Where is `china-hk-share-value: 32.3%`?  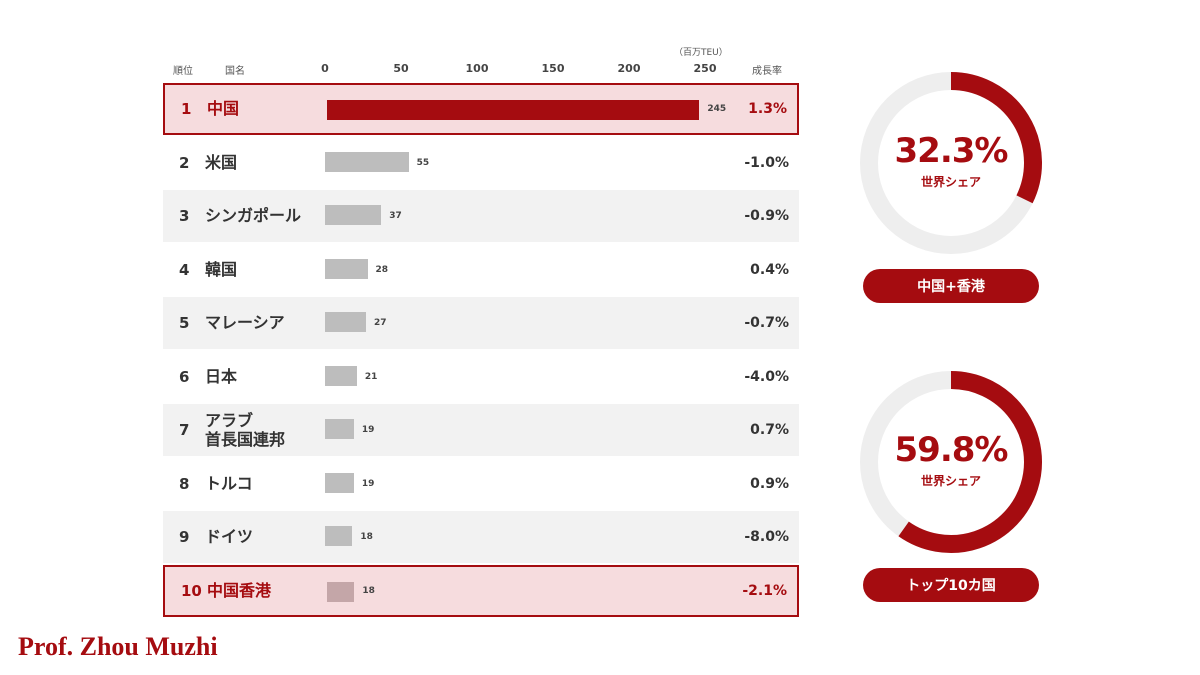
china-hk-share-value: 32.3% is located at coordinates (951, 151).